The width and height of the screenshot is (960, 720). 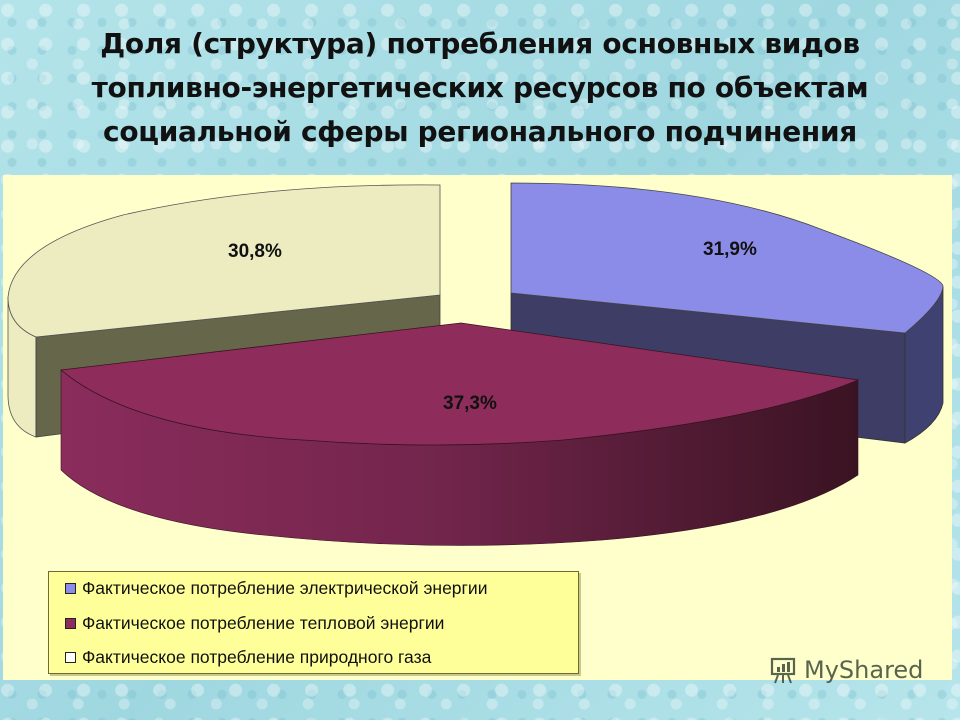 I want to click on label-gas-percent: 30,8%, so click(x=255, y=251).